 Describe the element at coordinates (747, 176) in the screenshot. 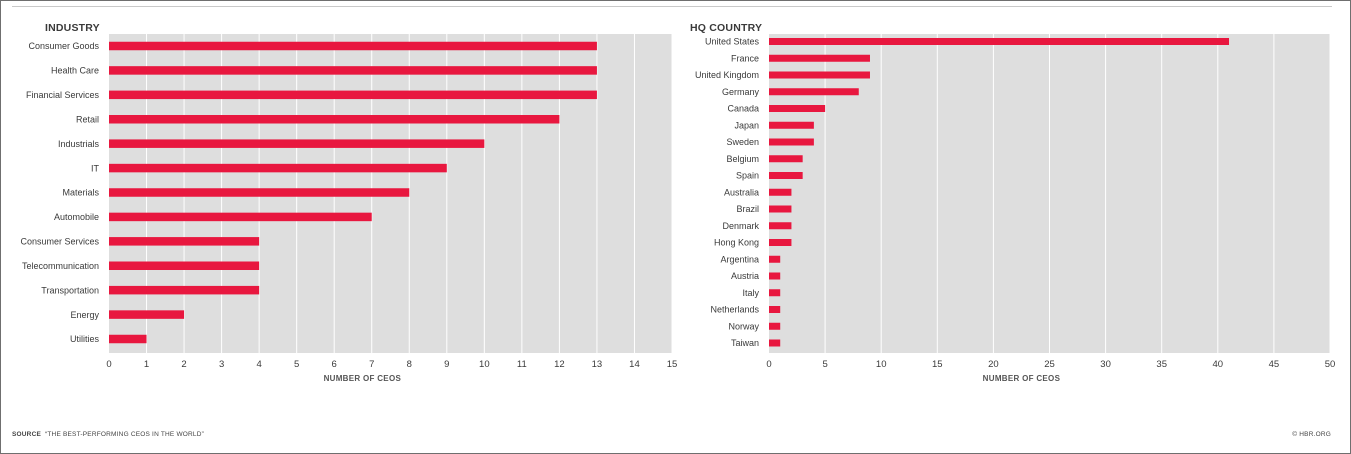

I see `category-label: Spain` at that location.